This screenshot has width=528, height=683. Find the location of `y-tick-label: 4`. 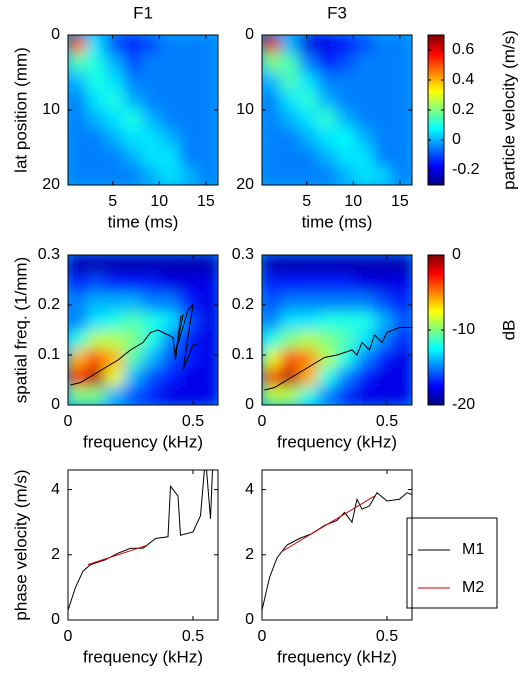

y-tick-label: 4 is located at coordinates (249, 489).